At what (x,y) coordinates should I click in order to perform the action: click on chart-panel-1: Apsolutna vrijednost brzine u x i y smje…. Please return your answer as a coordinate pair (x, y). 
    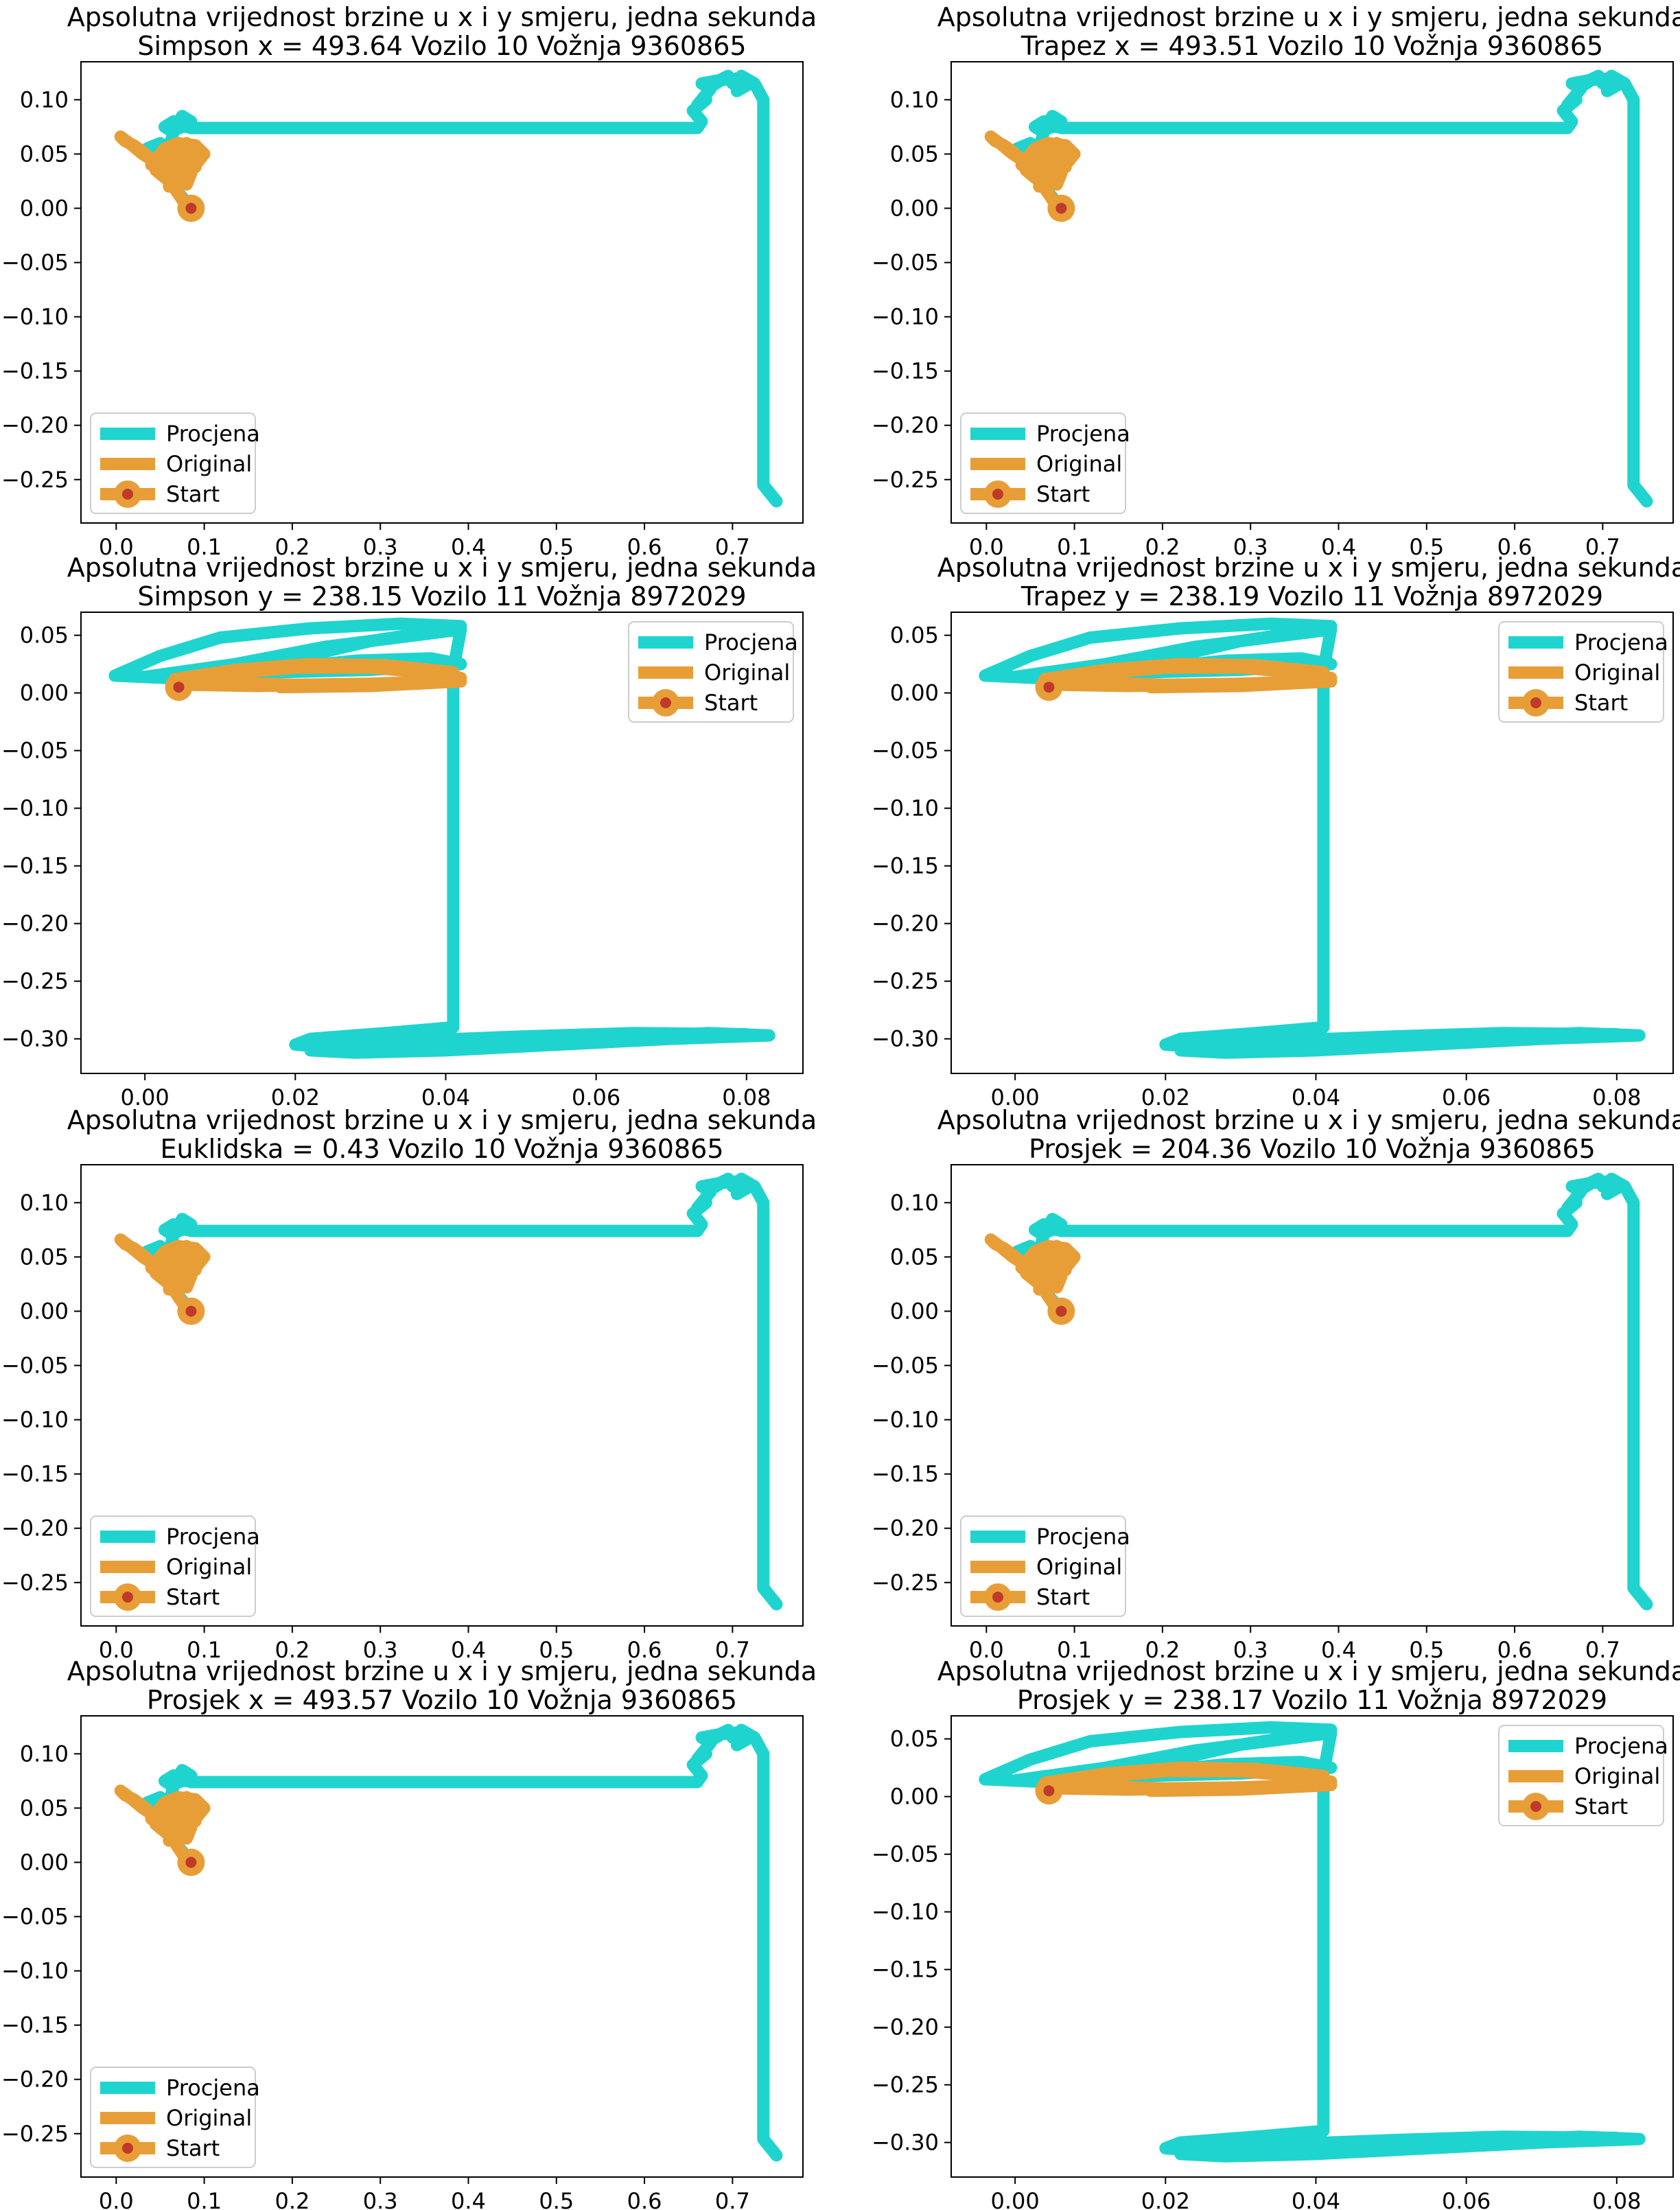
    Looking at the image, I should click on (409, 281).